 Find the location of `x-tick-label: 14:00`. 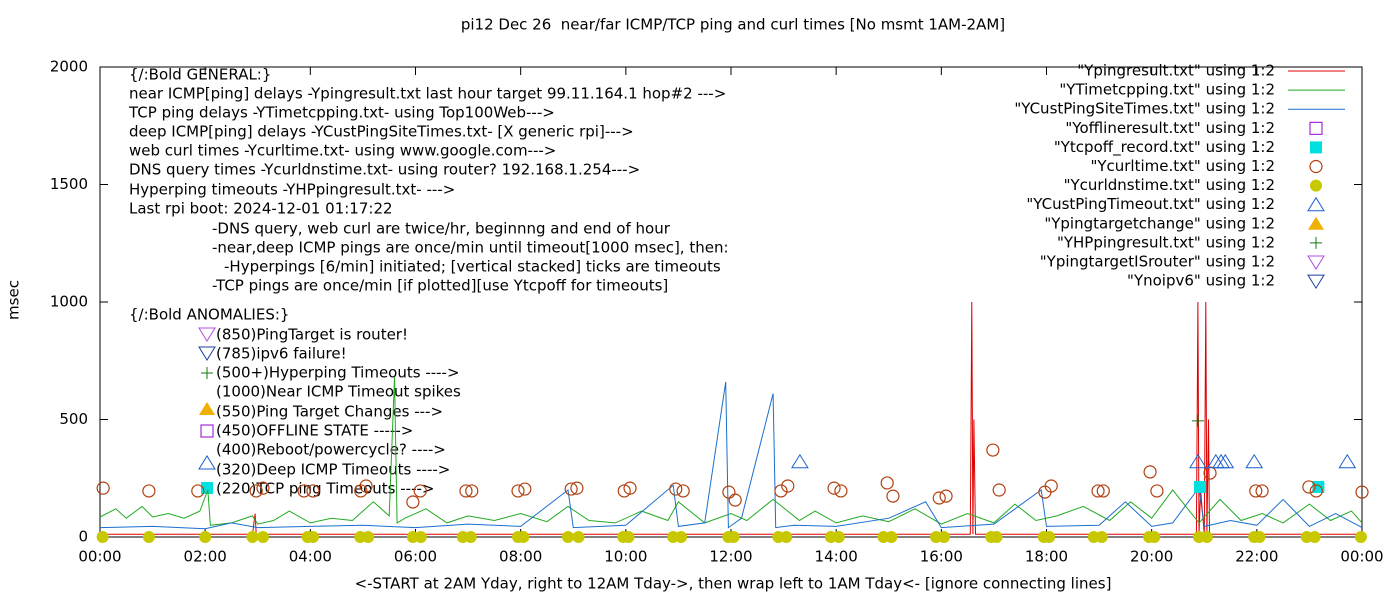

x-tick-label: 14:00 is located at coordinates (836, 557).